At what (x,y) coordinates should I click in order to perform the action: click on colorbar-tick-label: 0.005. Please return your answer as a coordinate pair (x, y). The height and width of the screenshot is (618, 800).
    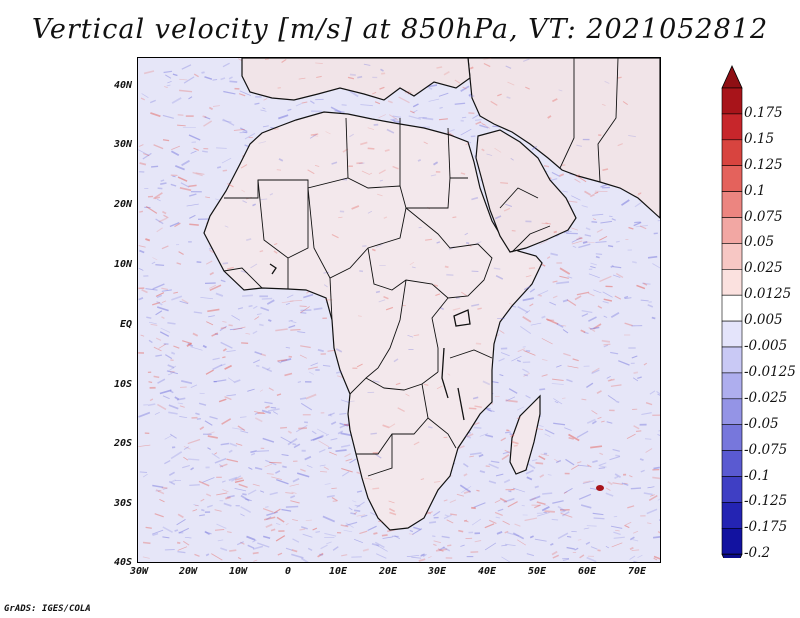
    Looking at the image, I should click on (763, 320).